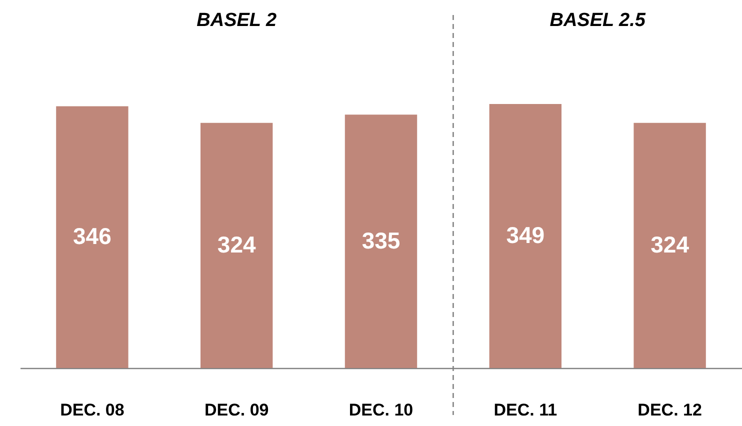 The height and width of the screenshot is (426, 742). Describe the element at coordinates (236, 410) in the screenshot. I see `x-tick-label: DEC. 09` at that location.